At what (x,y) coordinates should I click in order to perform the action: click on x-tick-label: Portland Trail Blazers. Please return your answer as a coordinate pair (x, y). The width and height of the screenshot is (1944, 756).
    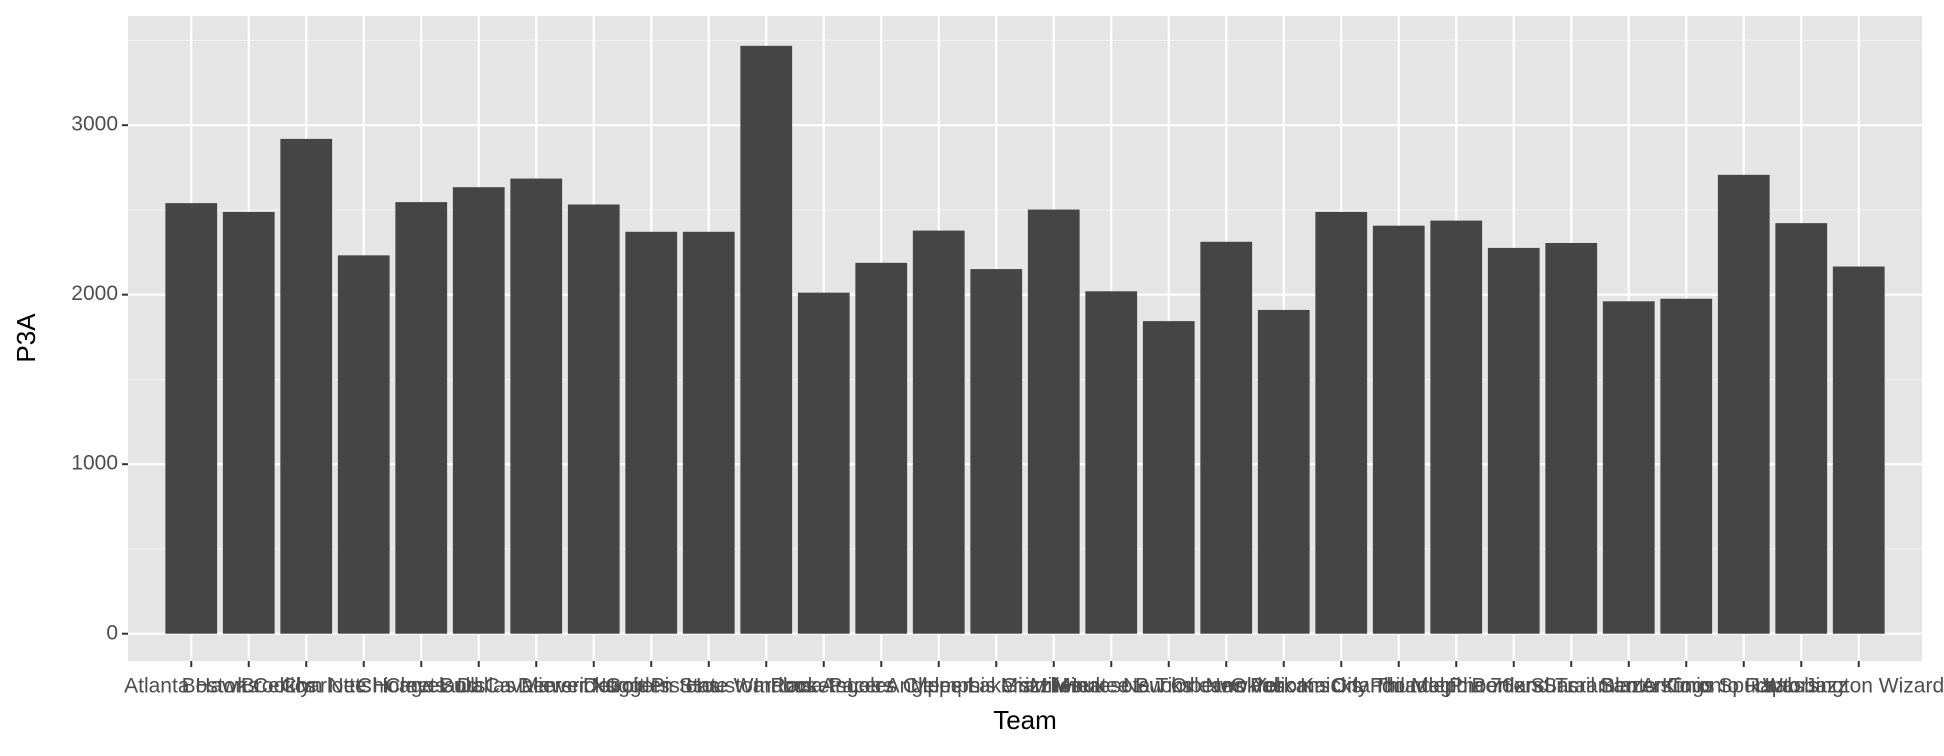
    Looking at the image, I should click on (1571, 686).